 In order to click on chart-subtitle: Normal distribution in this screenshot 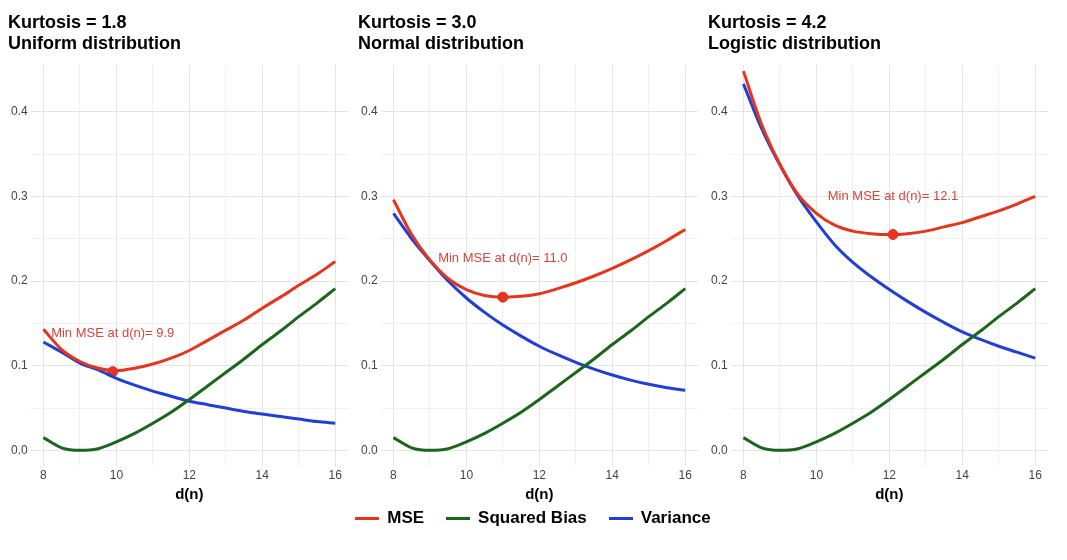, I will do `click(441, 43)`.